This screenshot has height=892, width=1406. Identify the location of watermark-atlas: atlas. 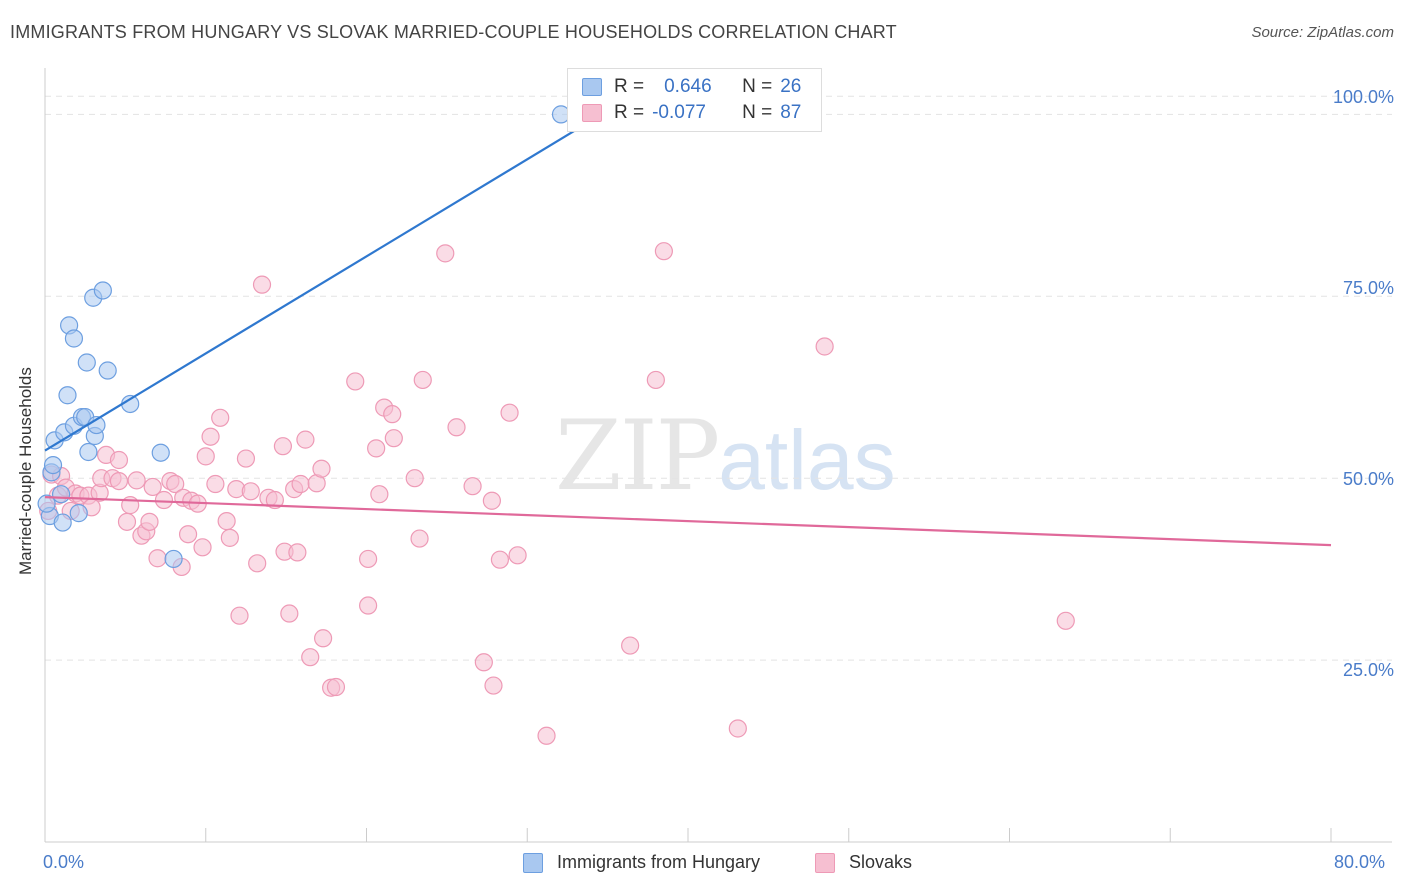
(807, 460).